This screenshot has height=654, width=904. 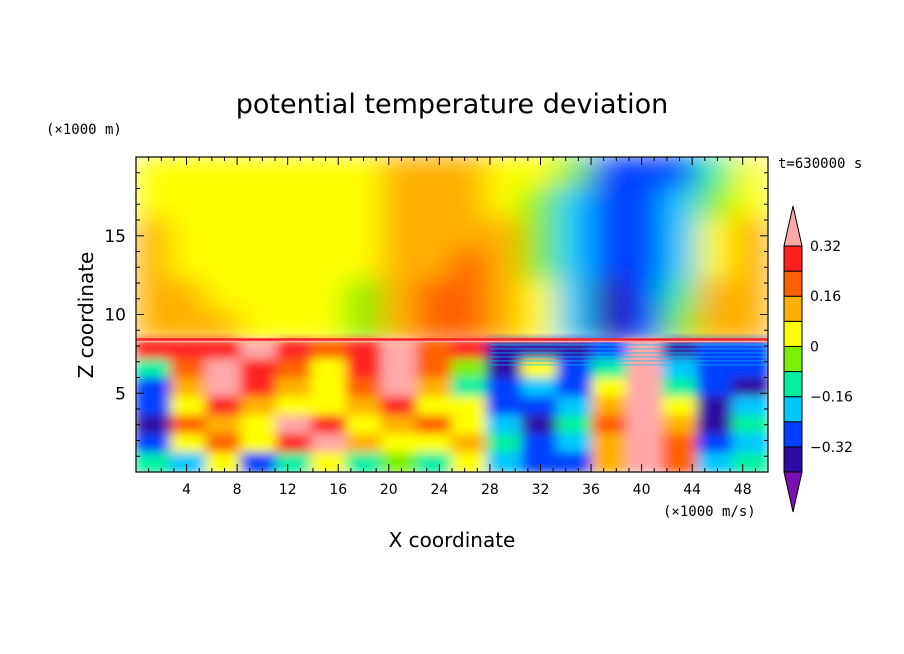 What do you see at coordinates (186, 490) in the screenshot?
I see `x-tick-label: 4` at bounding box center [186, 490].